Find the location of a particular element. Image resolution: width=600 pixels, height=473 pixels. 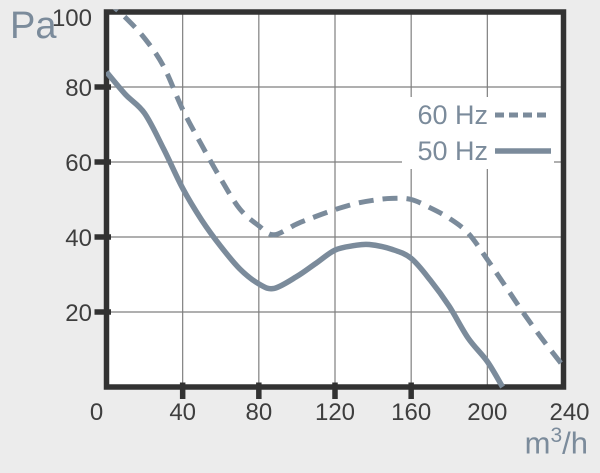

legend-item-60hz: 60 Hz is located at coordinates (478, 115).